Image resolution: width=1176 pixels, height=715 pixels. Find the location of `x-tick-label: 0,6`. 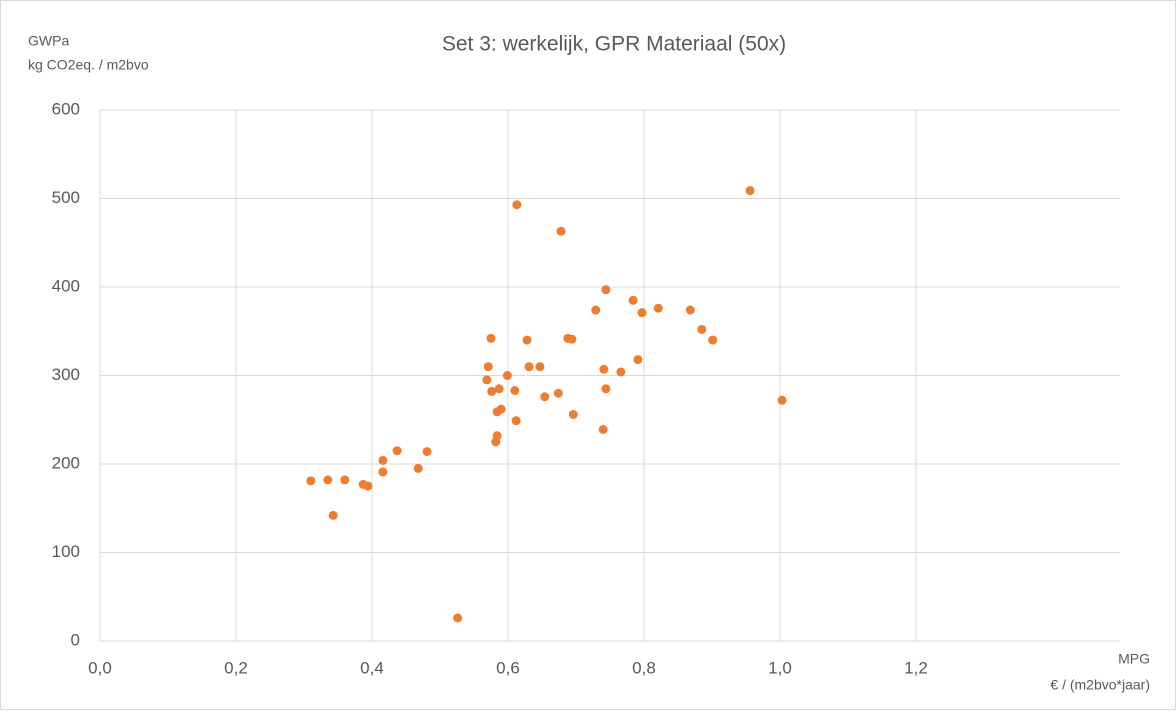

x-tick-label: 0,6 is located at coordinates (508, 667).